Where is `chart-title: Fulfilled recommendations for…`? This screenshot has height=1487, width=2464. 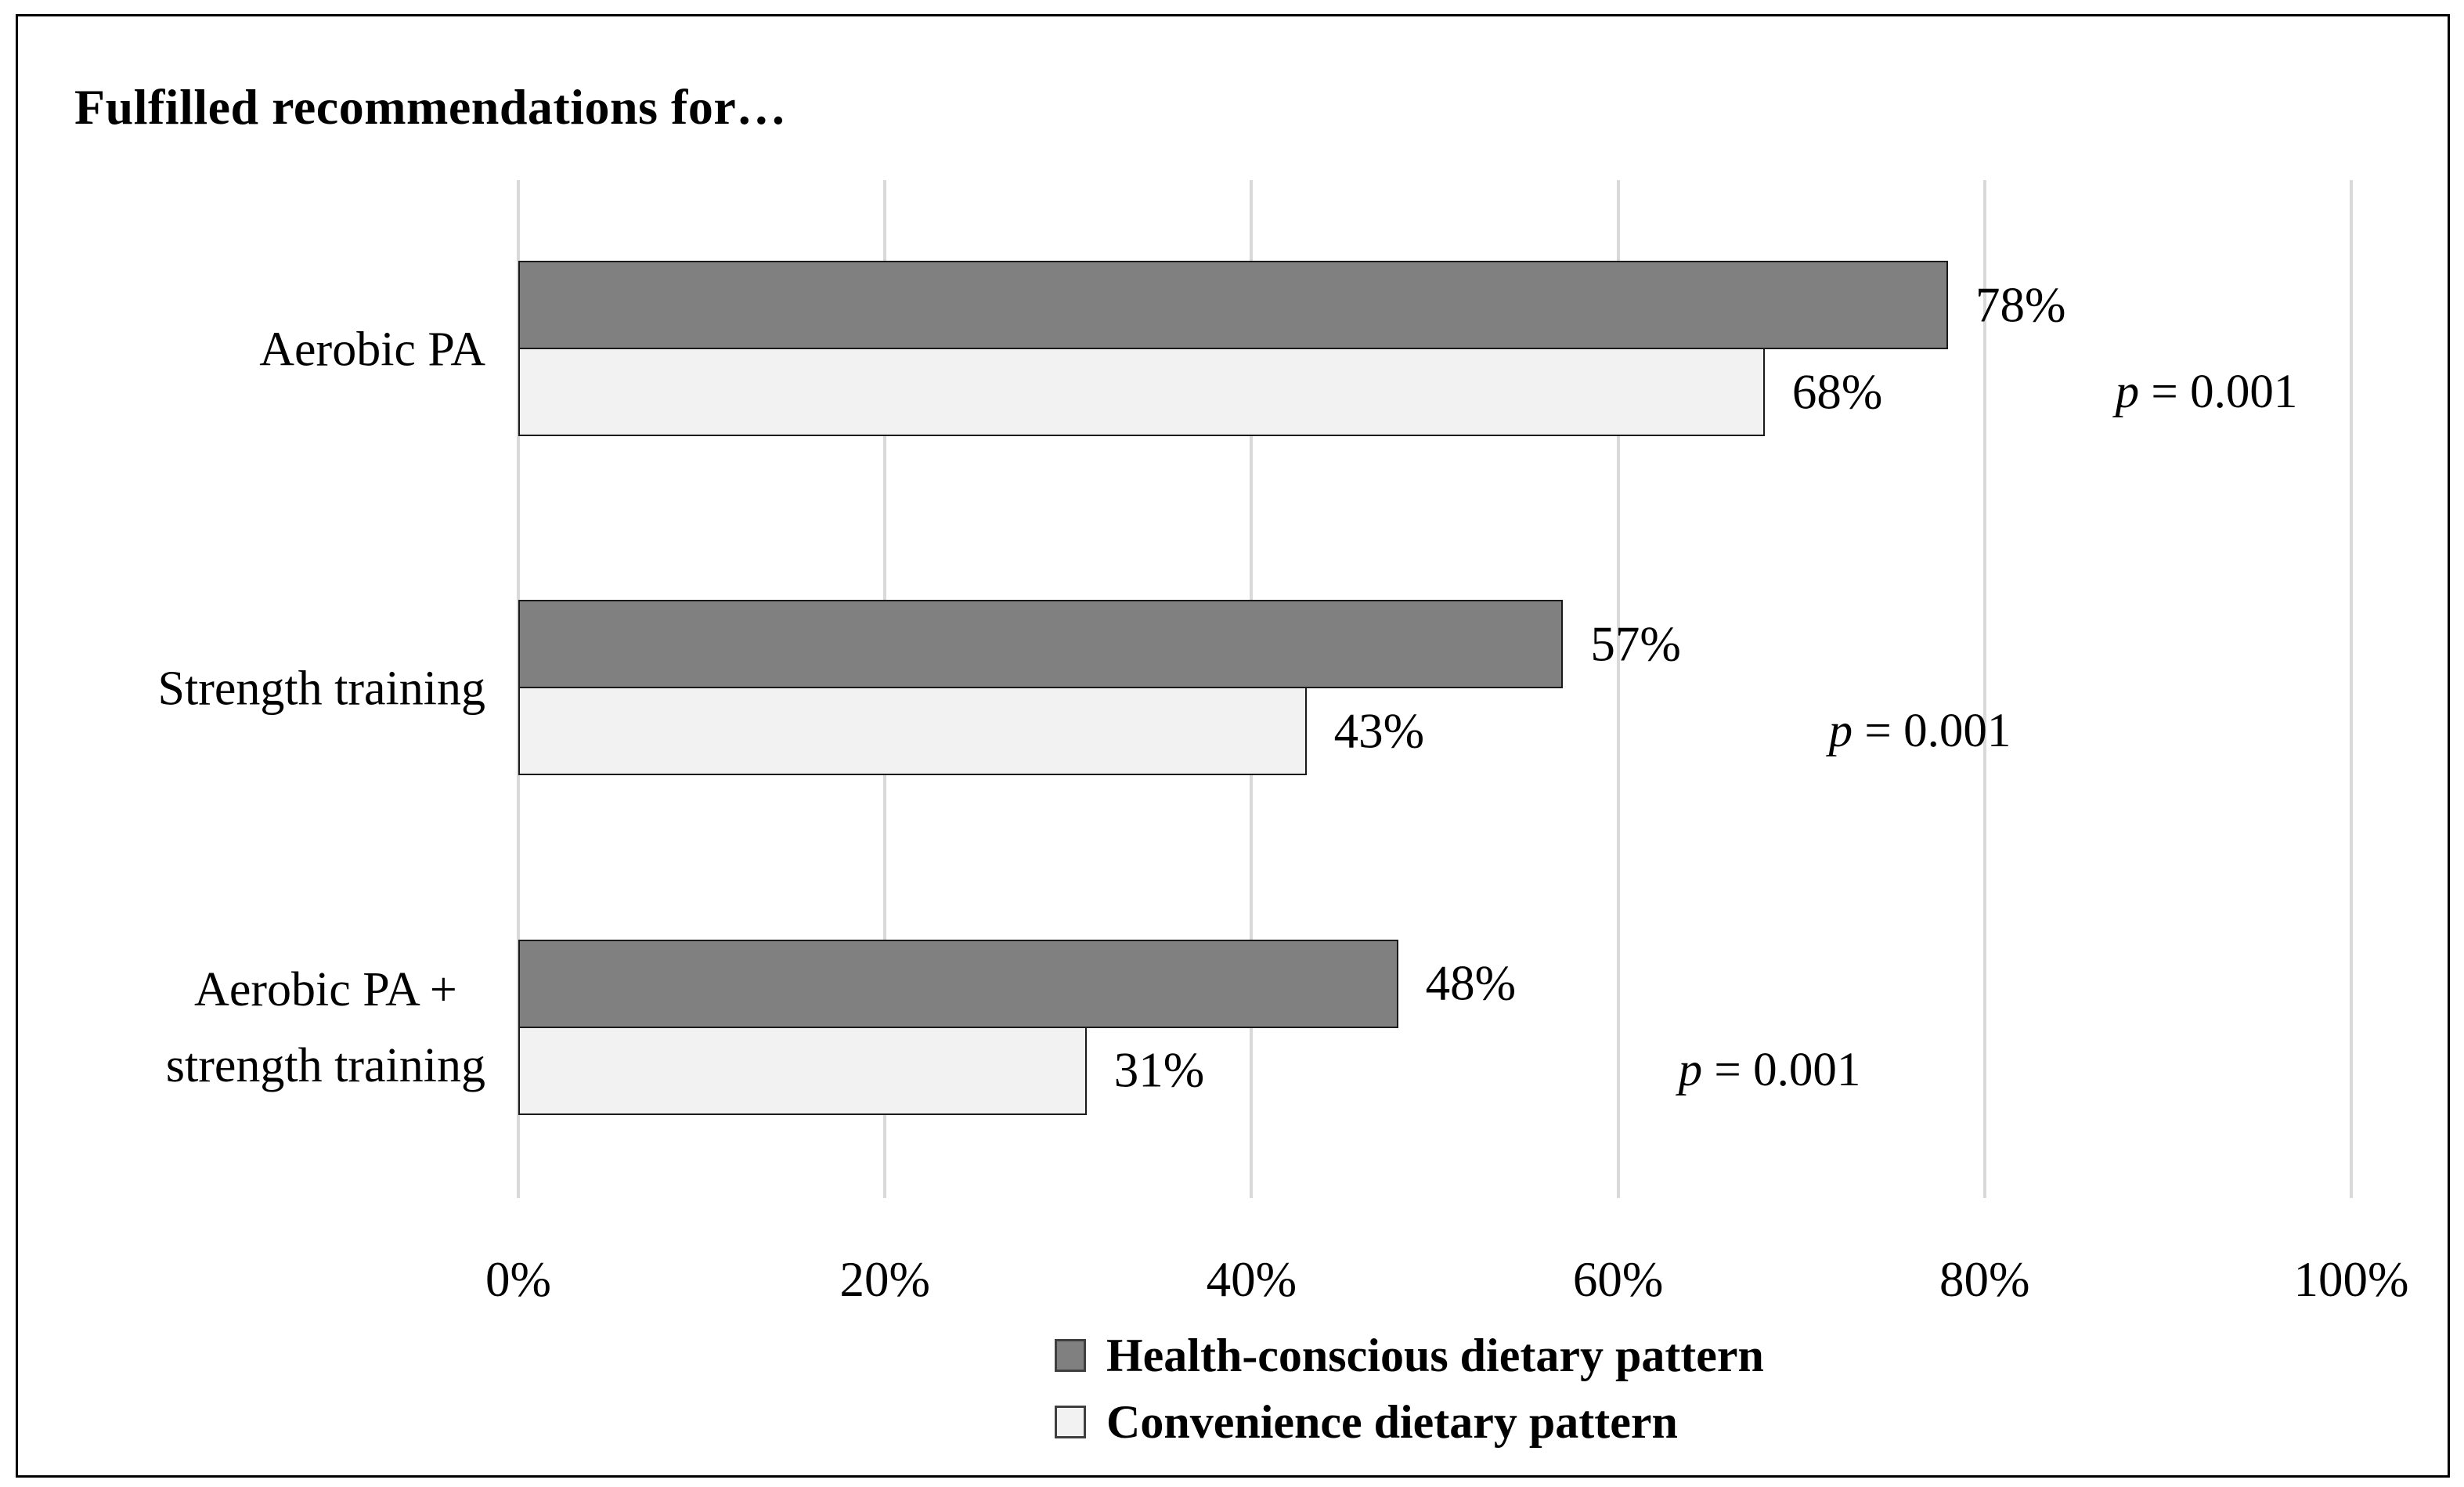
chart-title: Fulfilled recommendations for… is located at coordinates (431, 107).